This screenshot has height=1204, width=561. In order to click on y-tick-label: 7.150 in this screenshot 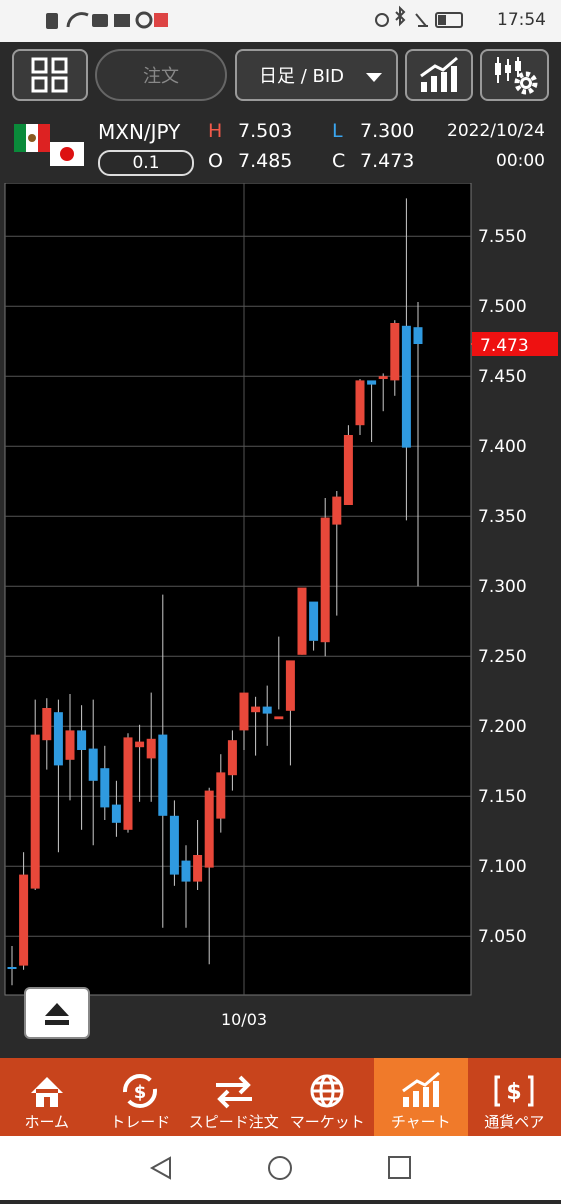, I will do `click(502, 797)`.